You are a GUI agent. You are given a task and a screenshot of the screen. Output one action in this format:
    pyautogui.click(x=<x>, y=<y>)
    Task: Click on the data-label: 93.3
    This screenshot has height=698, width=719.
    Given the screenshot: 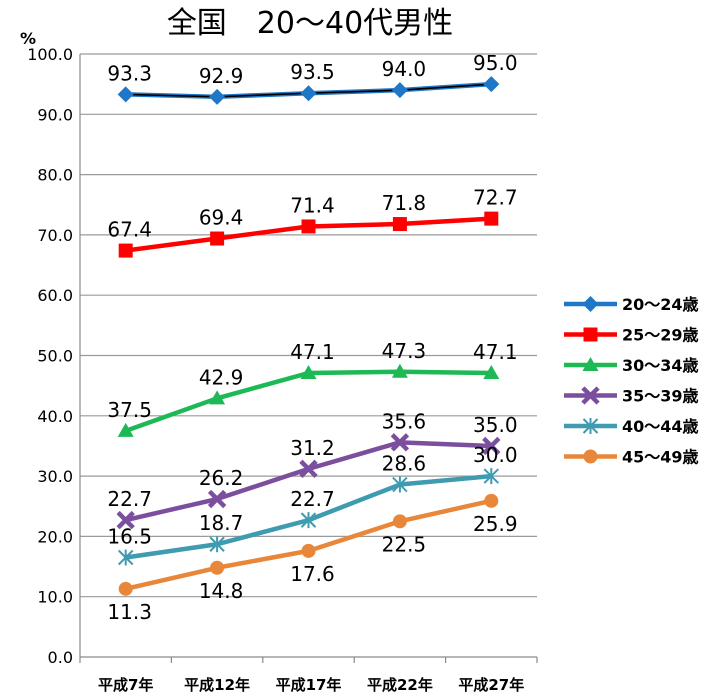 What is the action you would take?
    pyautogui.click(x=129, y=73)
    